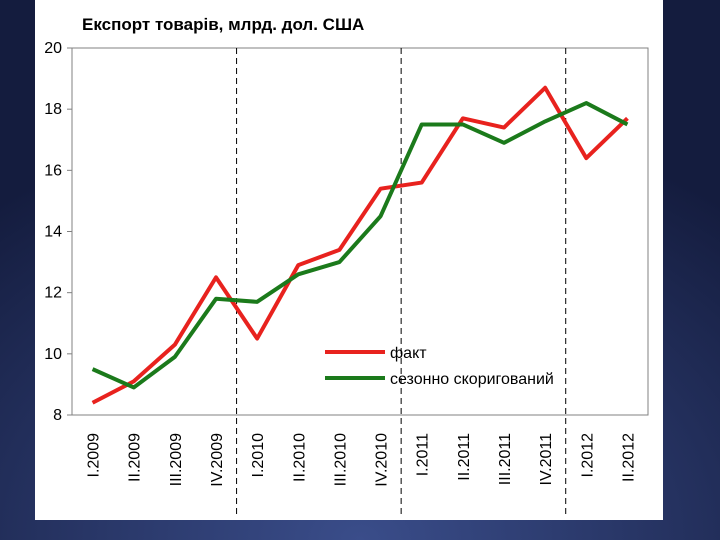 This screenshot has width=720, height=540. Describe the element at coordinates (53, 170) in the screenshot. I see `y-tick-label: 16` at that location.